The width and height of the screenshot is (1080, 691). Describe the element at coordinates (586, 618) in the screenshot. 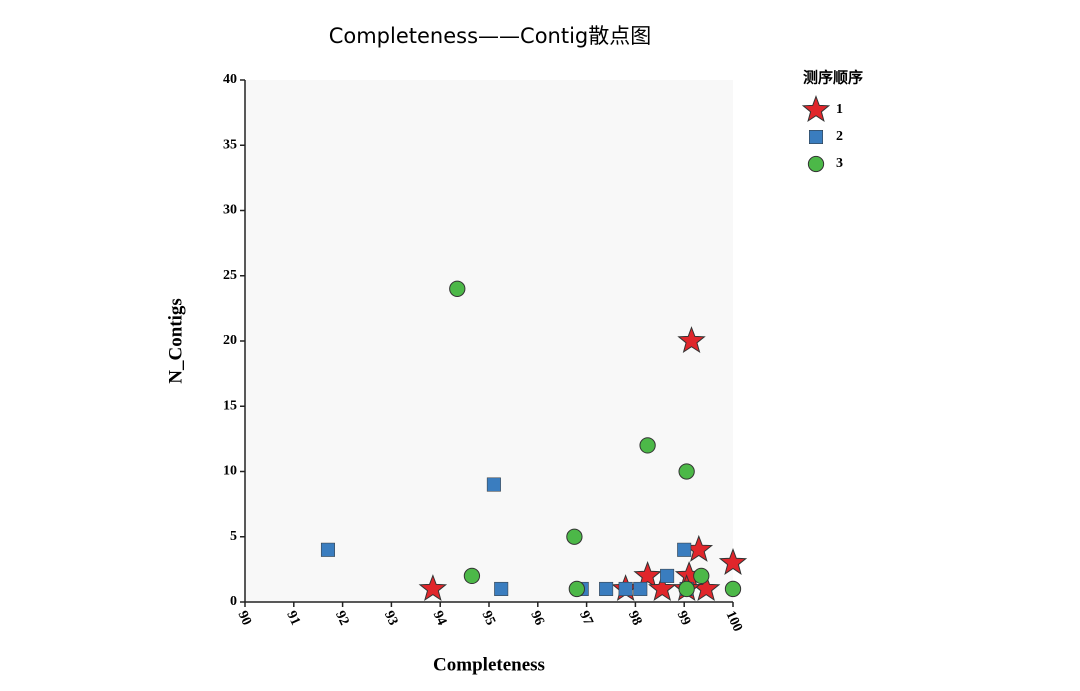

I see `x-tick-label: 97` at that location.